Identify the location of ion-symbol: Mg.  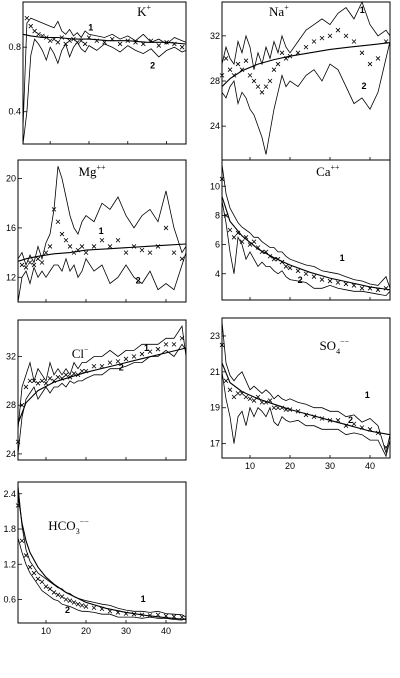
(87, 171).